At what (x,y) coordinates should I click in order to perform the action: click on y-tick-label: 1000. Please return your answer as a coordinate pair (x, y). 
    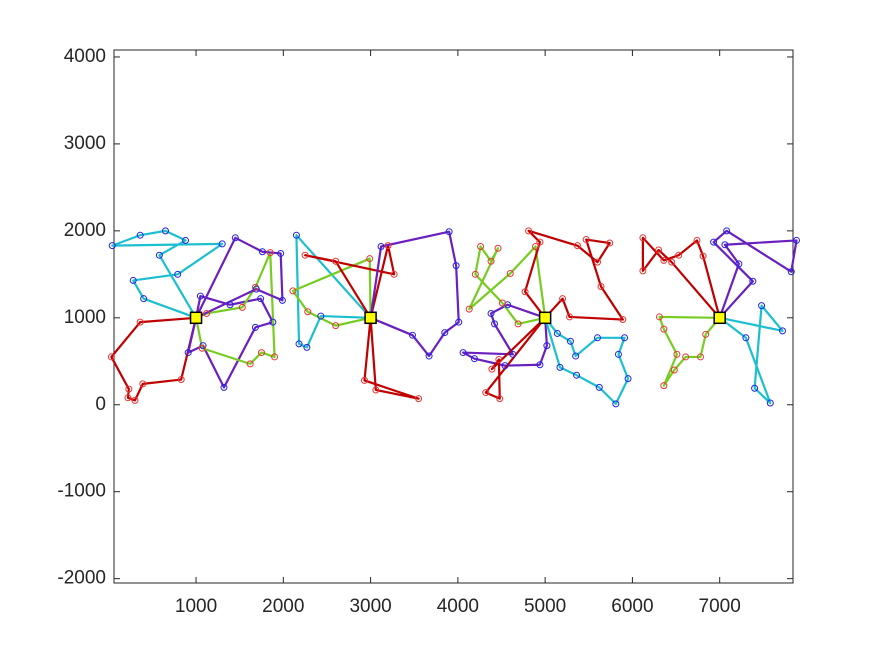
    Looking at the image, I should click on (85, 317).